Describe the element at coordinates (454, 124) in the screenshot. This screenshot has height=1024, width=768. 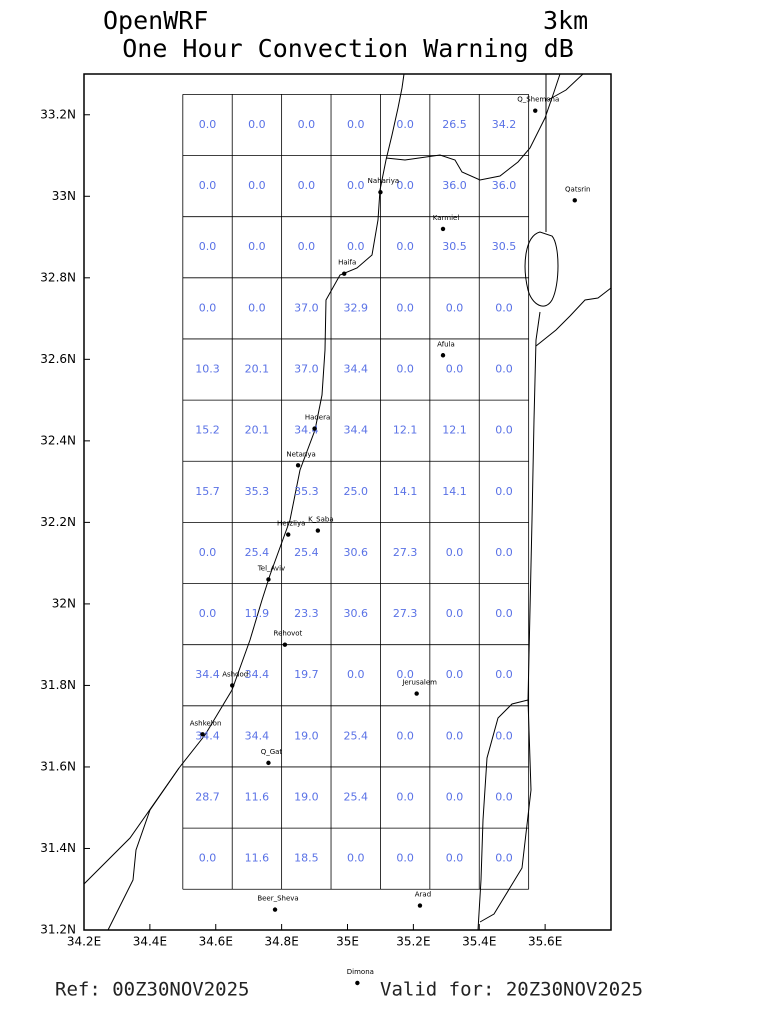
I see `cell-value: 26.5` at that location.